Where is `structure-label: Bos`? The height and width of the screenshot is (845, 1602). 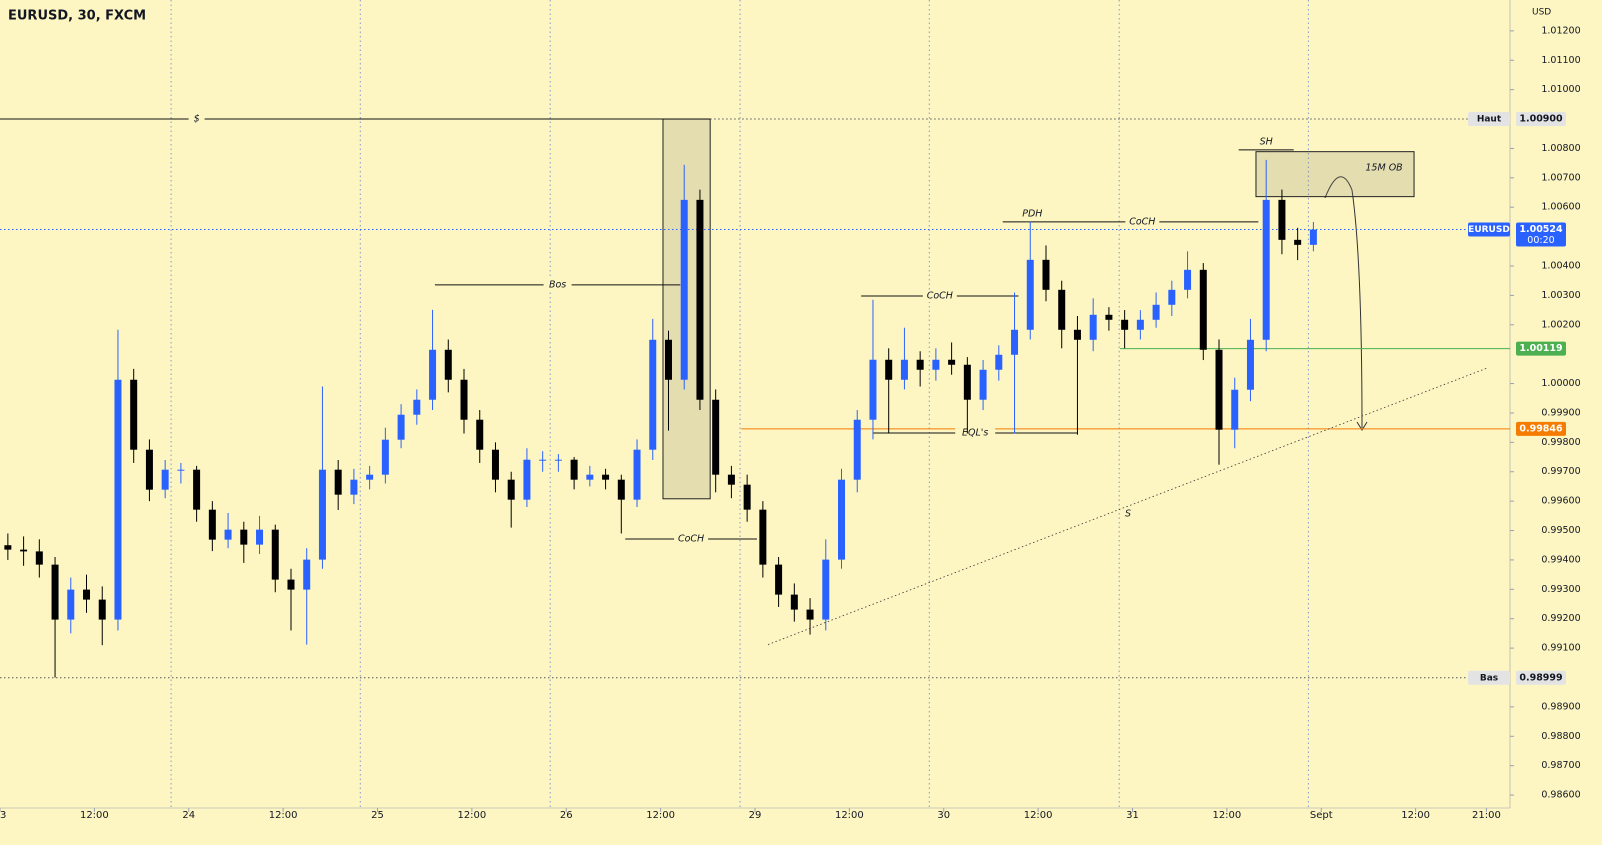 structure-label: Bos is located at coordinates (557, 284).